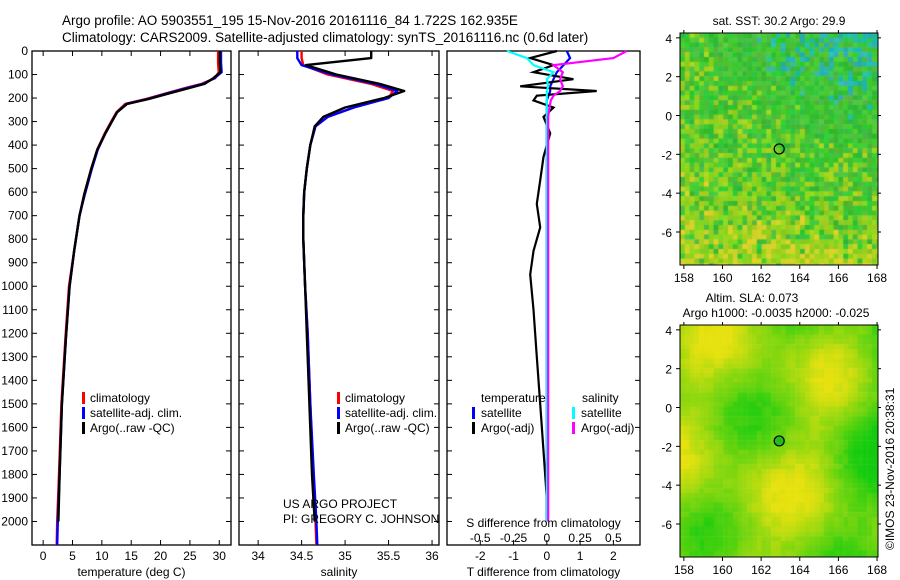 The width and height of the screenshot is (900, 580). What do you see at coordinates (131, 572) in the screenshot?
I see `x-axis-label: temperature (deg C)` at bounding box center [131, 572].